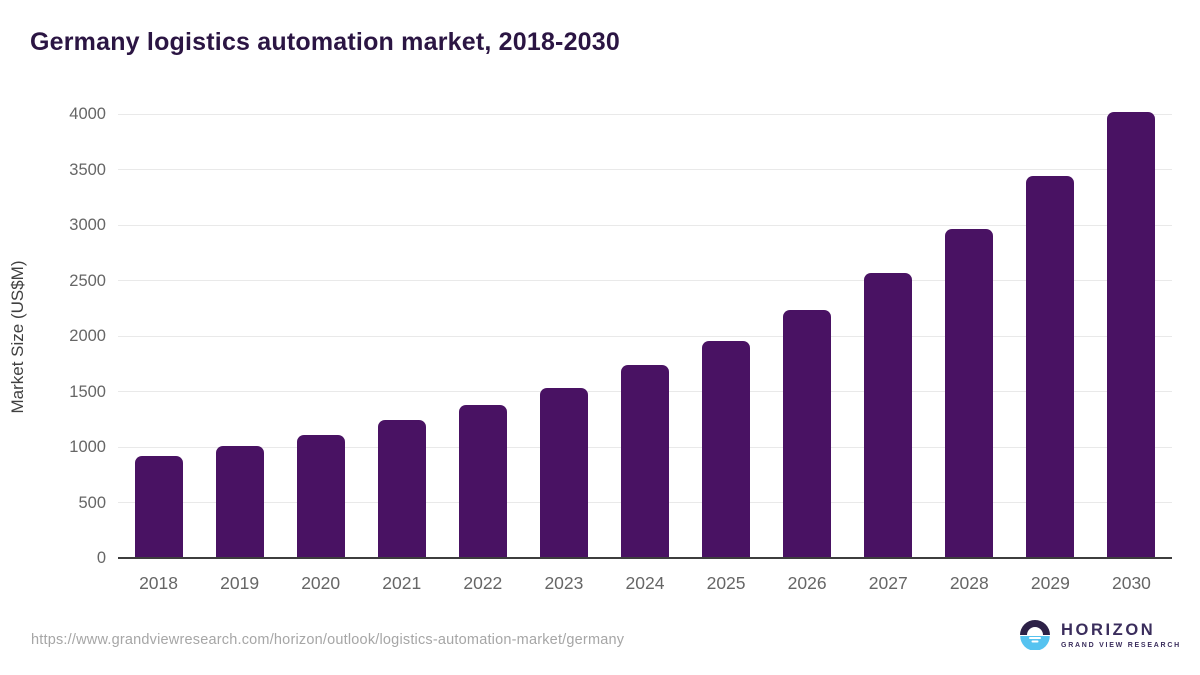  Describe the element at coordinates (483, 583) in the screenshot. I see `x-tick-2022: 2022` at that location.